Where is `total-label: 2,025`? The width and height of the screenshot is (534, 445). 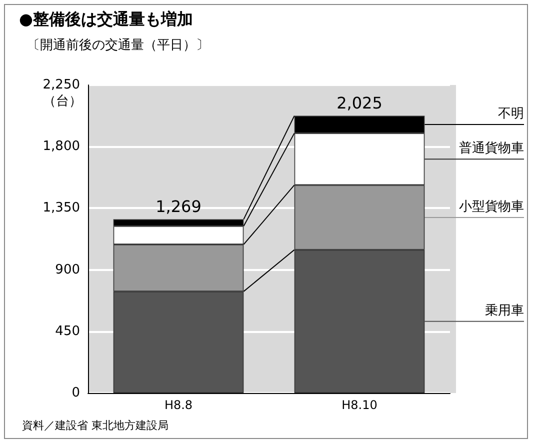 total-label: 2,025 is located at coordinates (359, 102).